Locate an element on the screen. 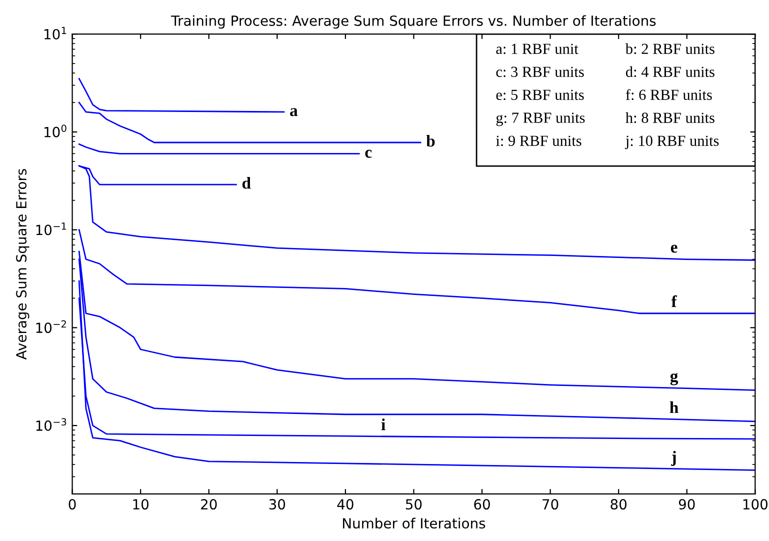 Image resolution: width=769 pixels, height=541 pixels. series-label: f is located at coordinates (674, 301).